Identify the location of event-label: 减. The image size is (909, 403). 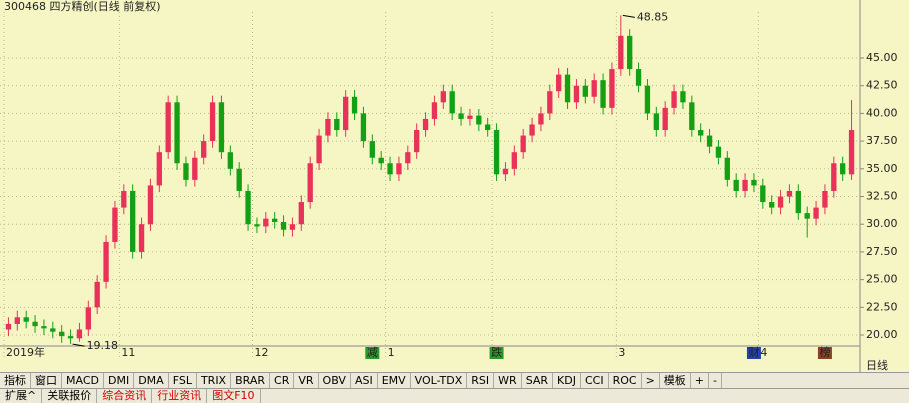
(372, 352).